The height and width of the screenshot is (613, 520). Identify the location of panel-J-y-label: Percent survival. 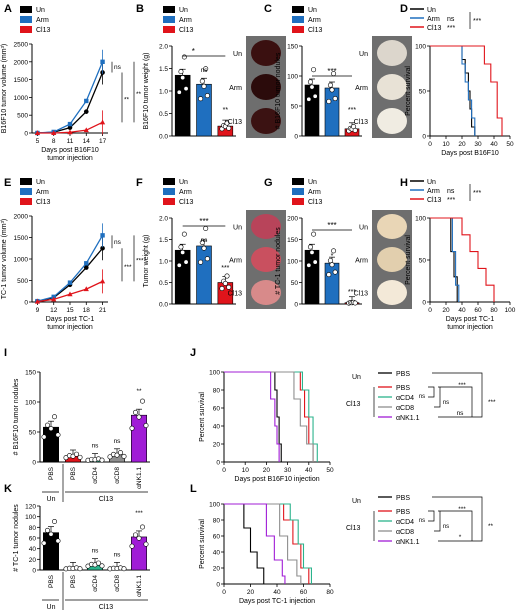
(202, 417).